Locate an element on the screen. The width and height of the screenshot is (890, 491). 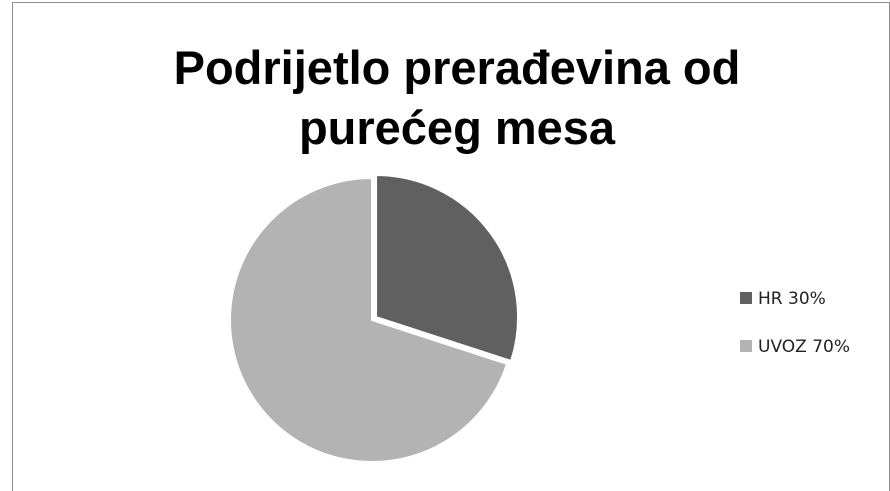
chart-title: purećeg mesa is located at coordinates (457, 127).